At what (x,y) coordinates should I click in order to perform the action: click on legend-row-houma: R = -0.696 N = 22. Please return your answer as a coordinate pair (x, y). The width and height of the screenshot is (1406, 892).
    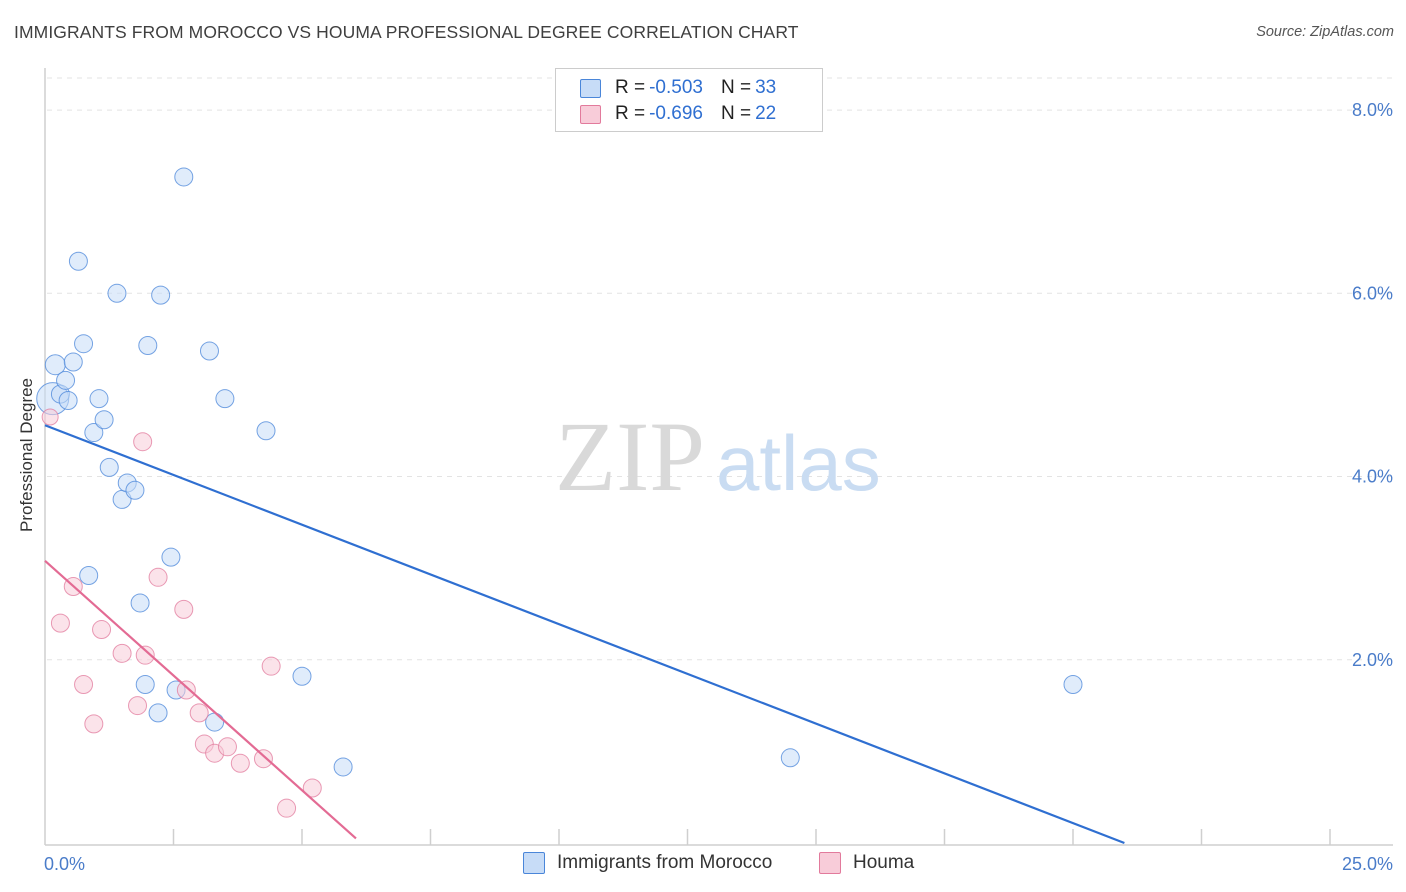
    Looking at the image, I should click on (678, 114).